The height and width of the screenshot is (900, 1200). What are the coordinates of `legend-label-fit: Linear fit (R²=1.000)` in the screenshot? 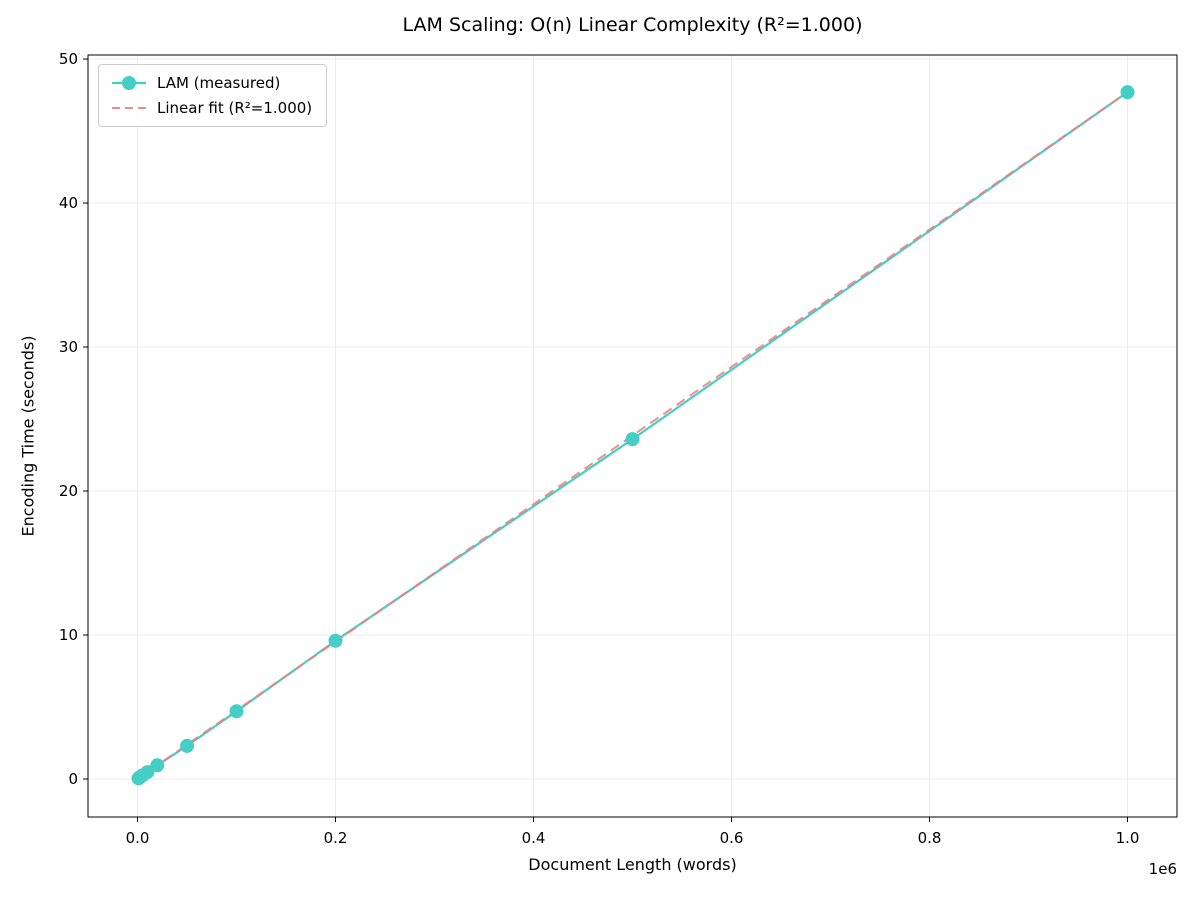 It's located at (235, 108).